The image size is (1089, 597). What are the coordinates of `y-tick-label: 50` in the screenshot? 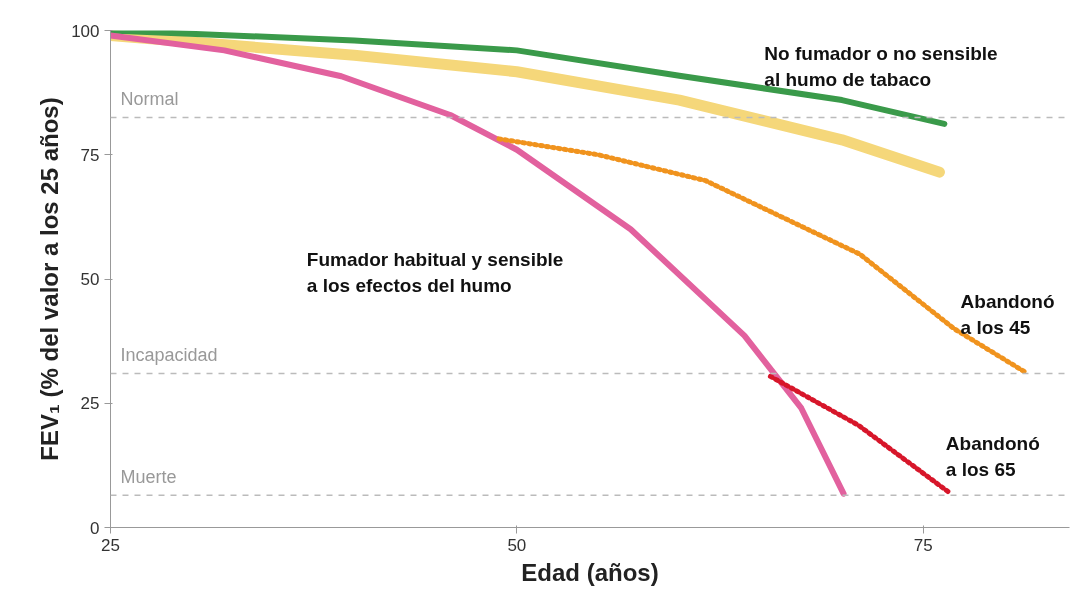 It's located at (90, 279).